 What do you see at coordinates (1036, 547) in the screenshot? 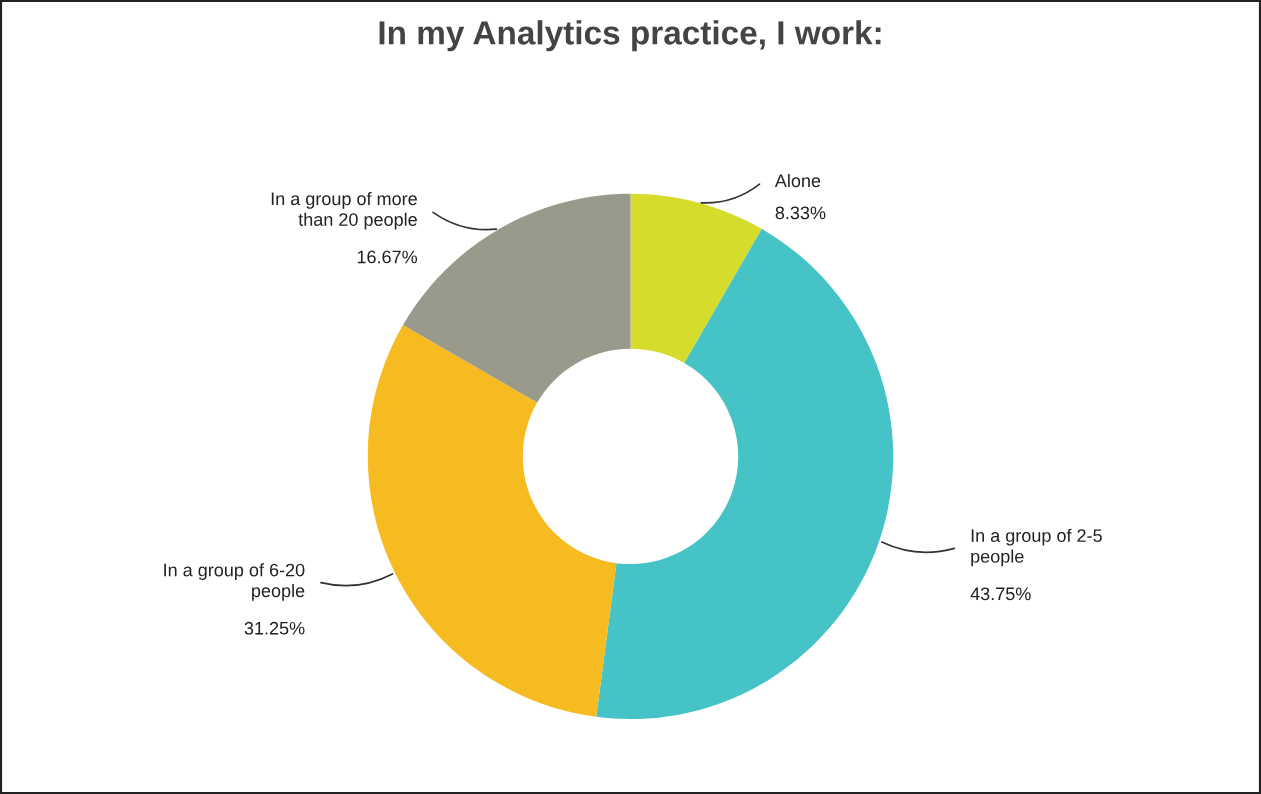
I see `slice-label: In a group of 2-5 people` at bounding box center [1036, 547].